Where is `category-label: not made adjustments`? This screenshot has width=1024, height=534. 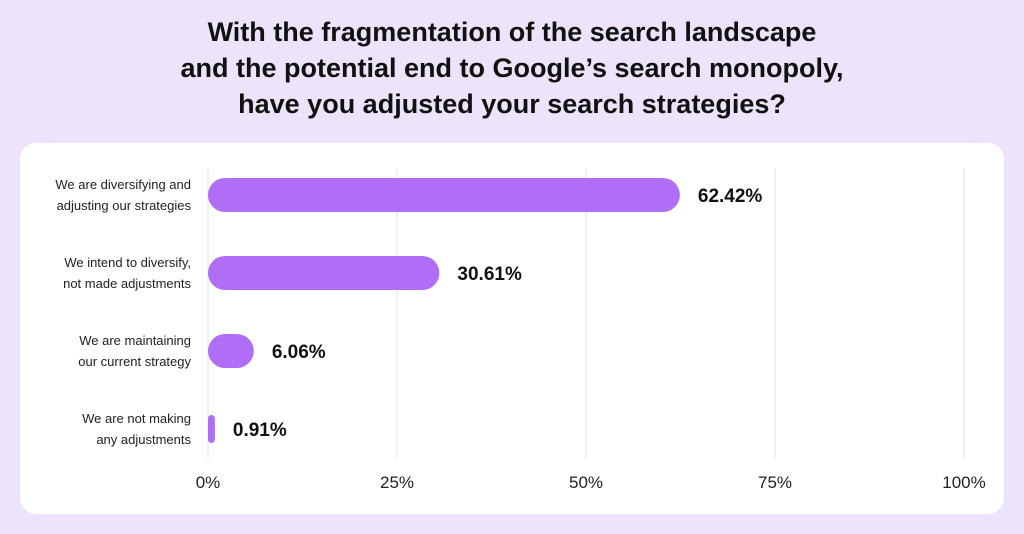 category-label: not made adjustments is located at coordinates (127, 283).